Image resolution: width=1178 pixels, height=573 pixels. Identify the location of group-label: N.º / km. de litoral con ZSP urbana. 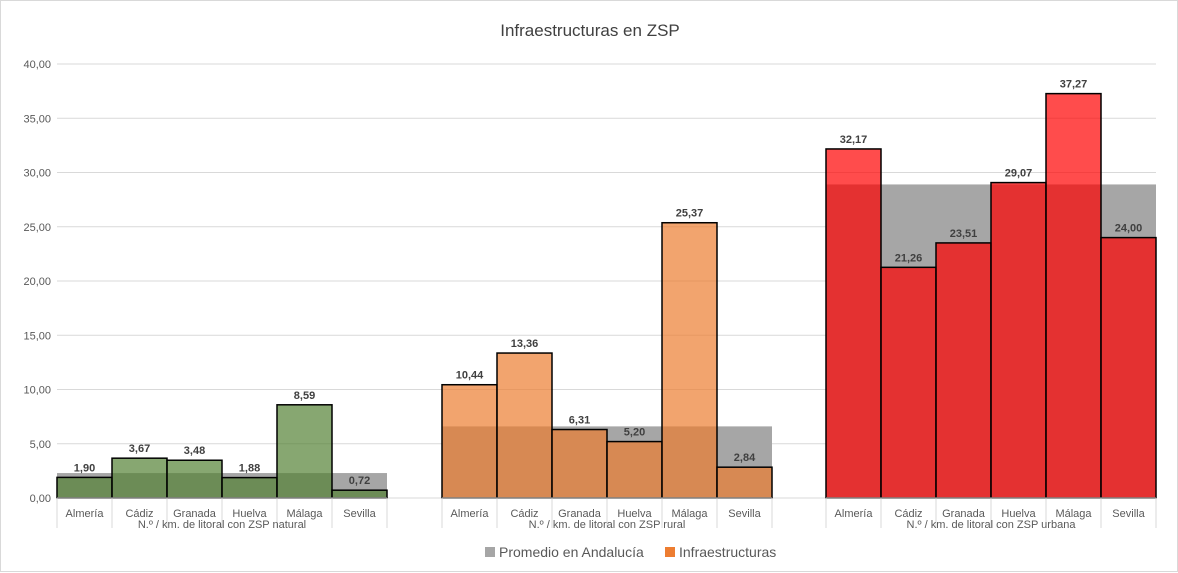
(992, 525).